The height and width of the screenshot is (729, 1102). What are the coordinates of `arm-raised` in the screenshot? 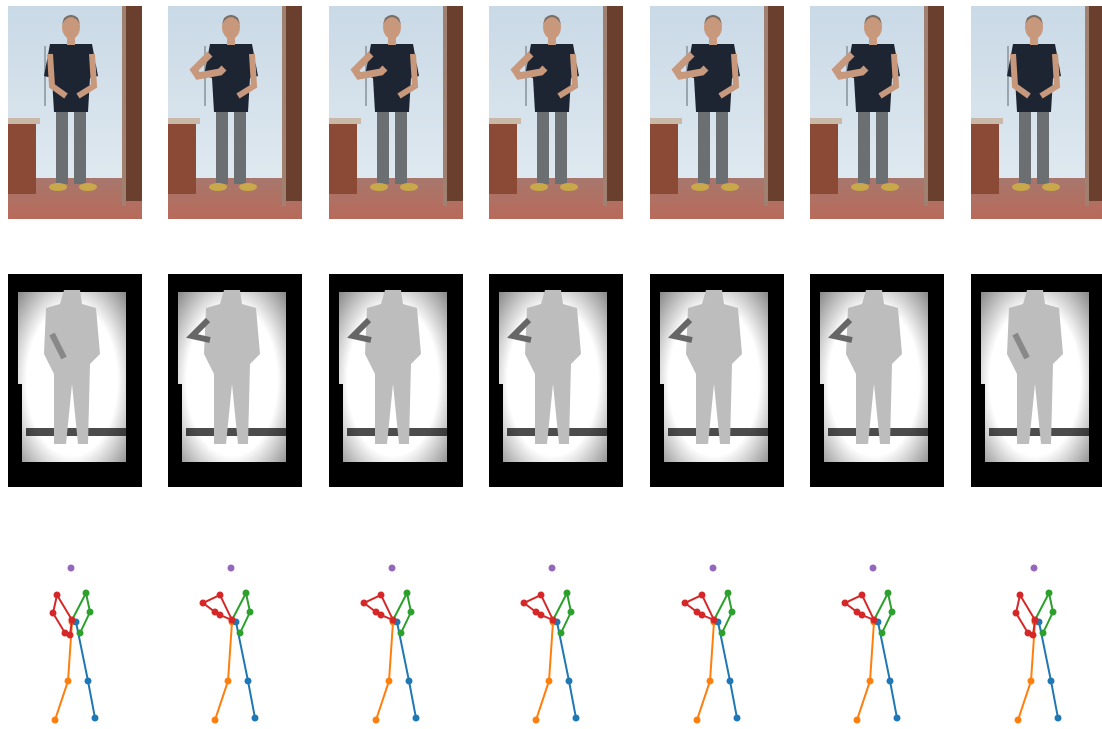 It's located at (529, 65).